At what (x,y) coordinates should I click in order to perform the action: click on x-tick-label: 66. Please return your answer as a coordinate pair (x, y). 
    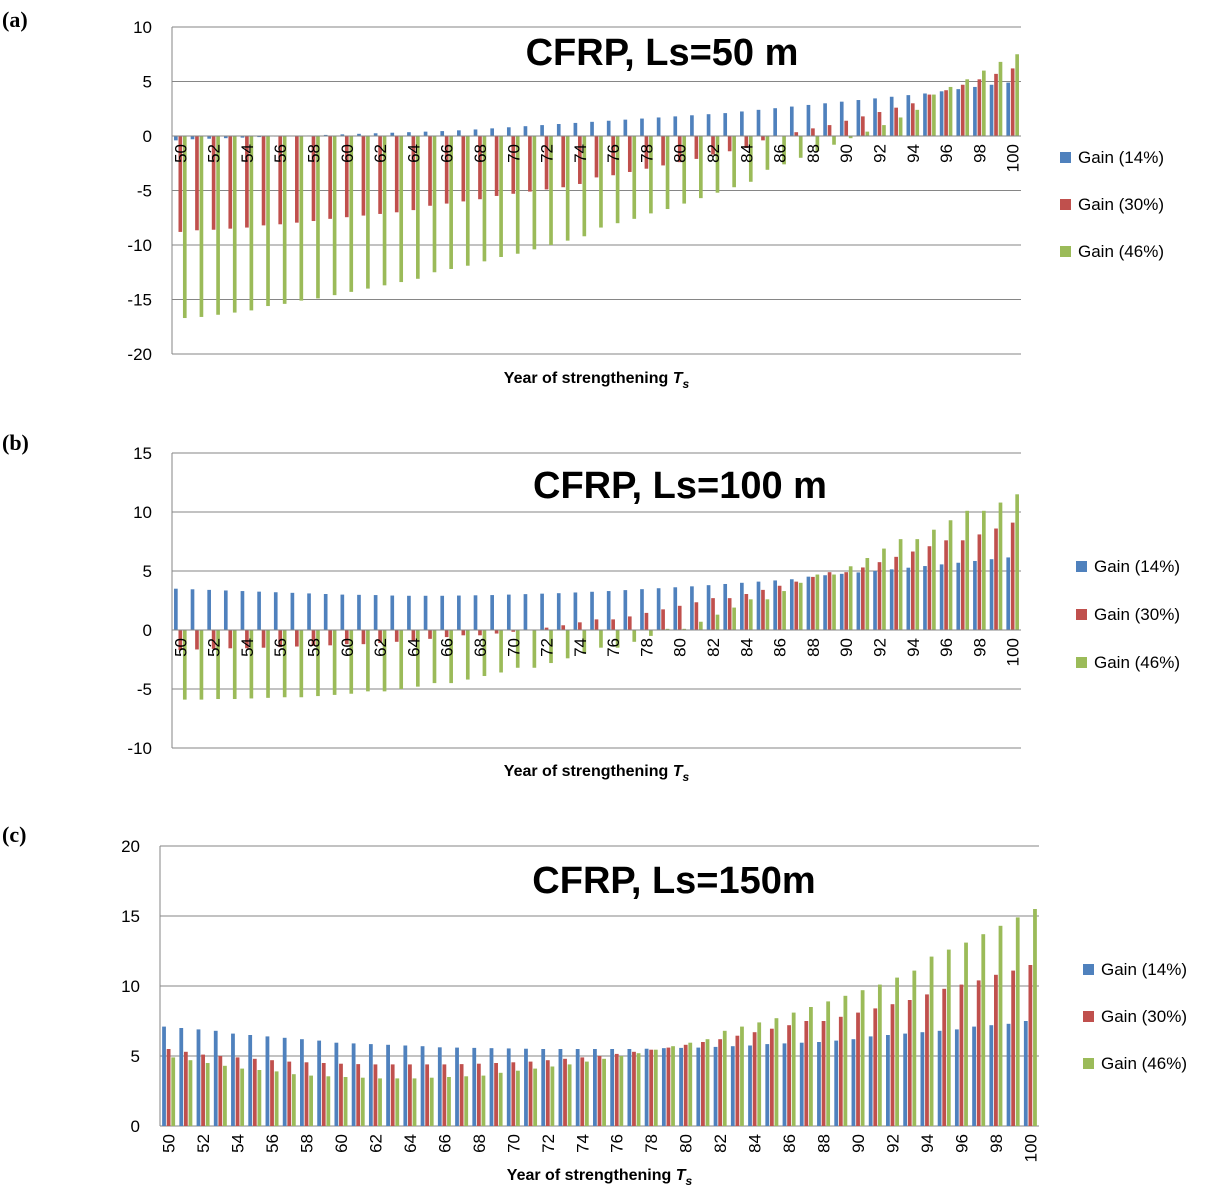
    Looking at the image, I should click on (447, 647).